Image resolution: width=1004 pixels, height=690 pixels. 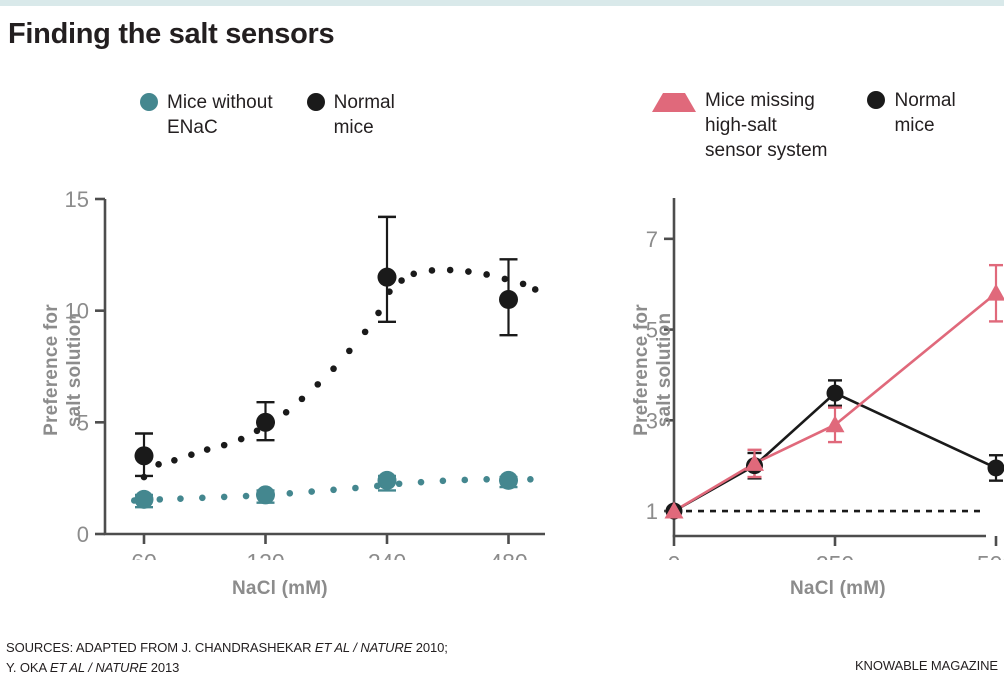 I want to click on sources-year: 2010;, so click(x=430, y=647).